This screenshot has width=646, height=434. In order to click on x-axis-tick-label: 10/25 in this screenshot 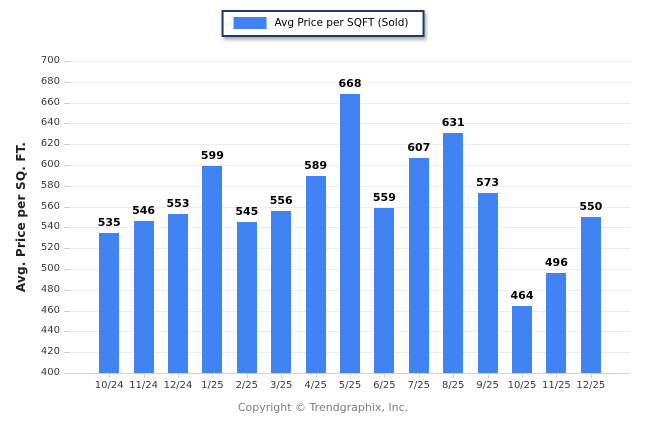, I will do `click(522, 385)`.